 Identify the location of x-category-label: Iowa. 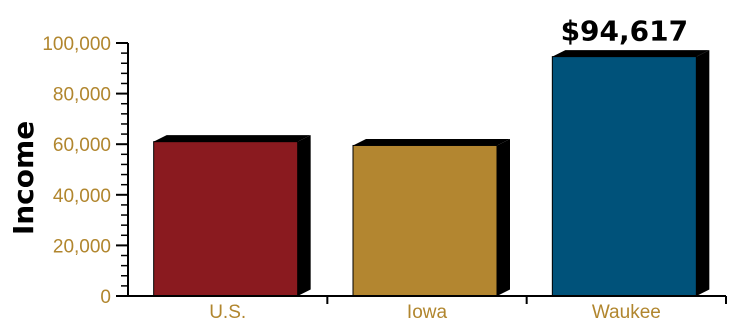
(427, 311).